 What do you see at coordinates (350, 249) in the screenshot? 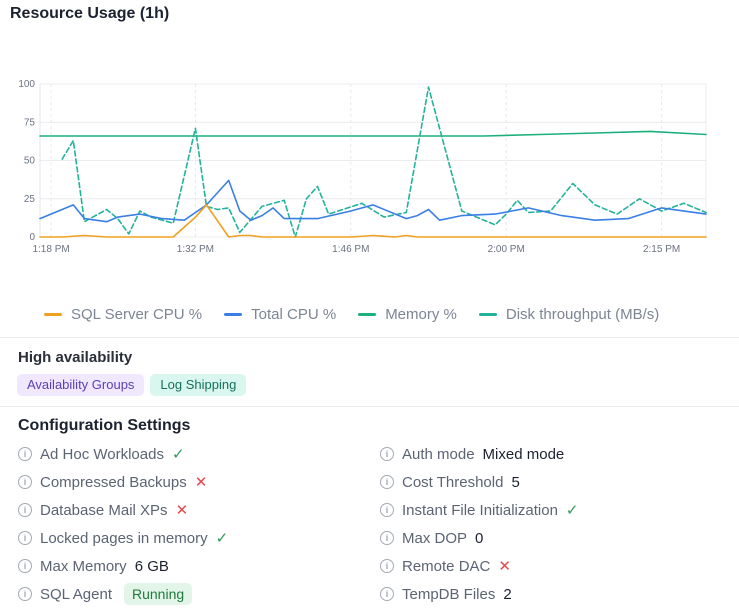
I see `x-tick-label: 1:46 PM` at bounding box center [350, 249].